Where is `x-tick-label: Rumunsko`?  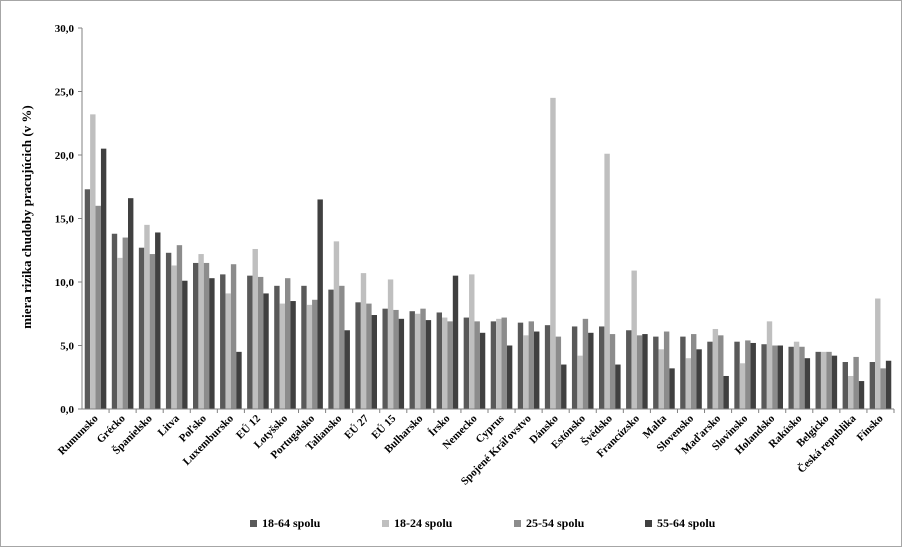
x-tick-label: Rumunsko is located at coordinates (78, 434).